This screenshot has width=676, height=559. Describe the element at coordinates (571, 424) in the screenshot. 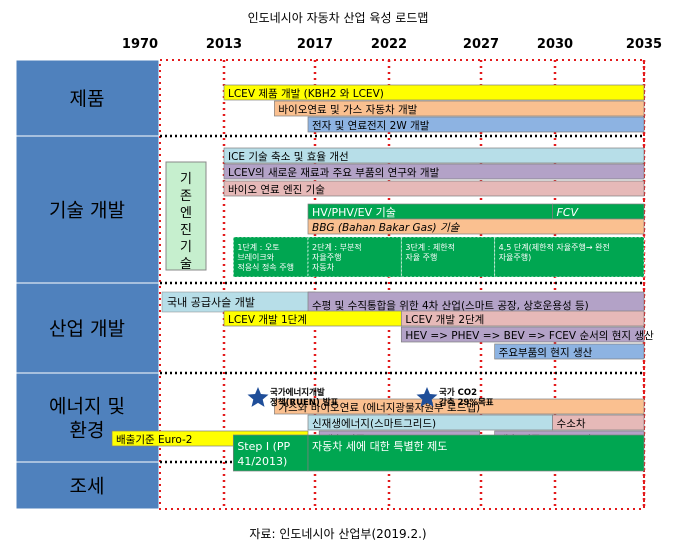

I see `roadmap-bar-label: 수소차` at that location.